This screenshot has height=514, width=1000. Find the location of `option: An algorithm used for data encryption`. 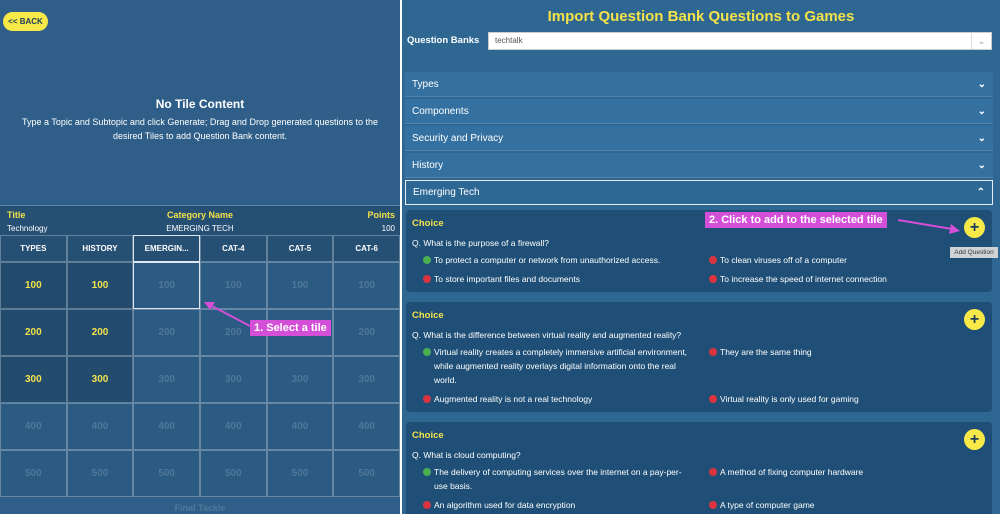

option: An algorithm used for data encryption is located at coordinates (555, 505).